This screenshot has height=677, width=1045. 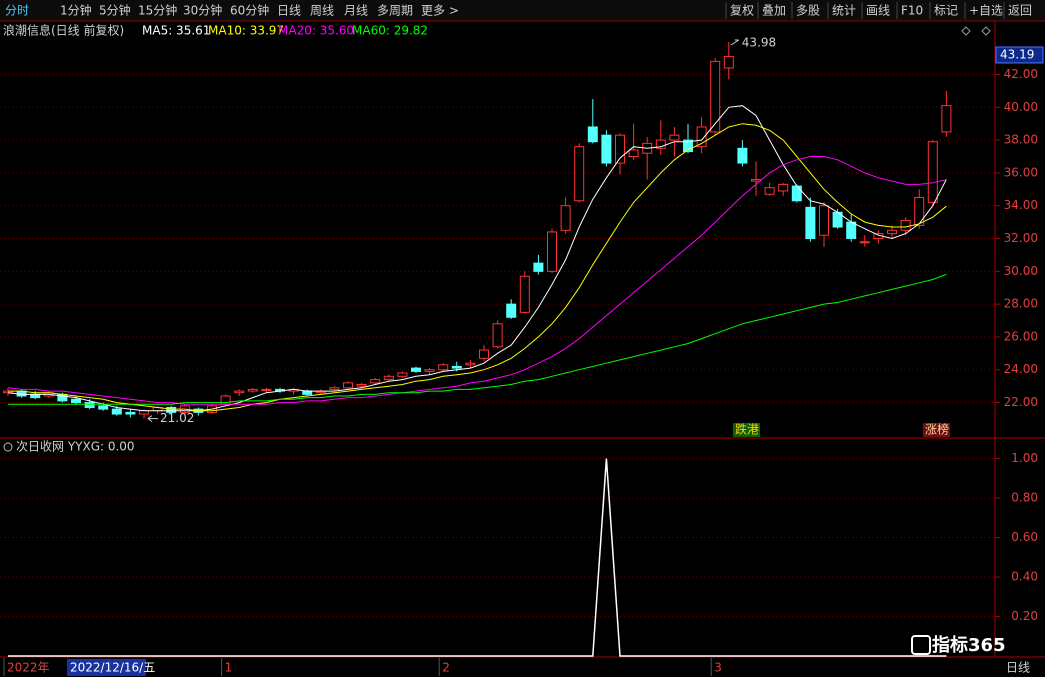 I want to click on panel-icons, so click(x=976, y=31).